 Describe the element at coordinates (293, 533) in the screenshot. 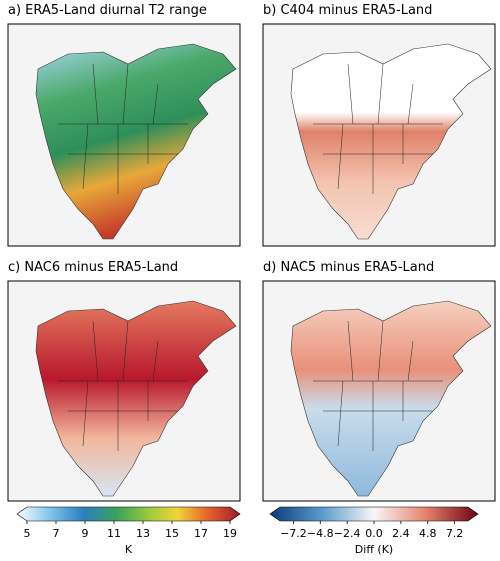

I see `tick-label: −7.2` at that location.